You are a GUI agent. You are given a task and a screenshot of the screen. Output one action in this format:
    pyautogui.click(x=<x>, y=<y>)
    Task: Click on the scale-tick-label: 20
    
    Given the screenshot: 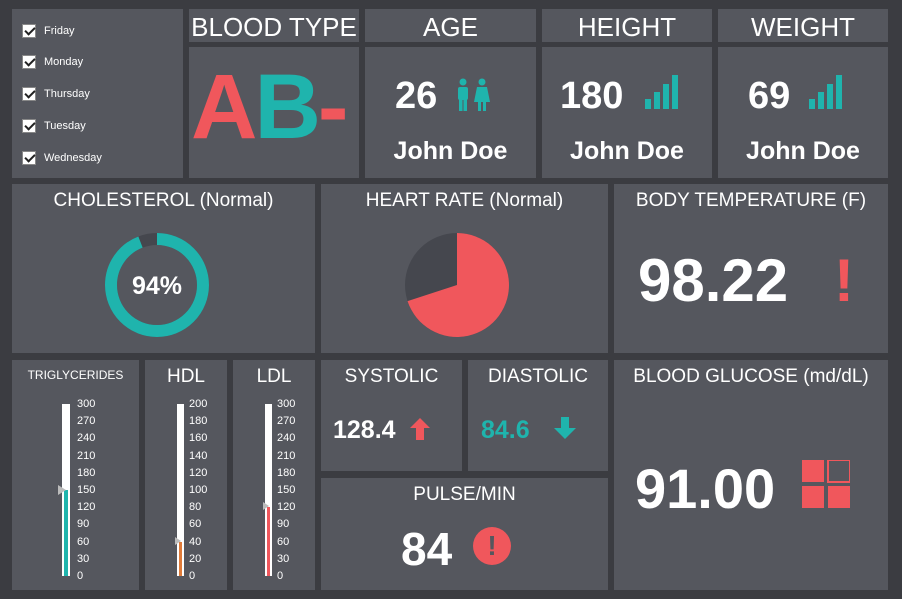 What is the action you would take?
    pyautogui.click(x=195, y=558)
    